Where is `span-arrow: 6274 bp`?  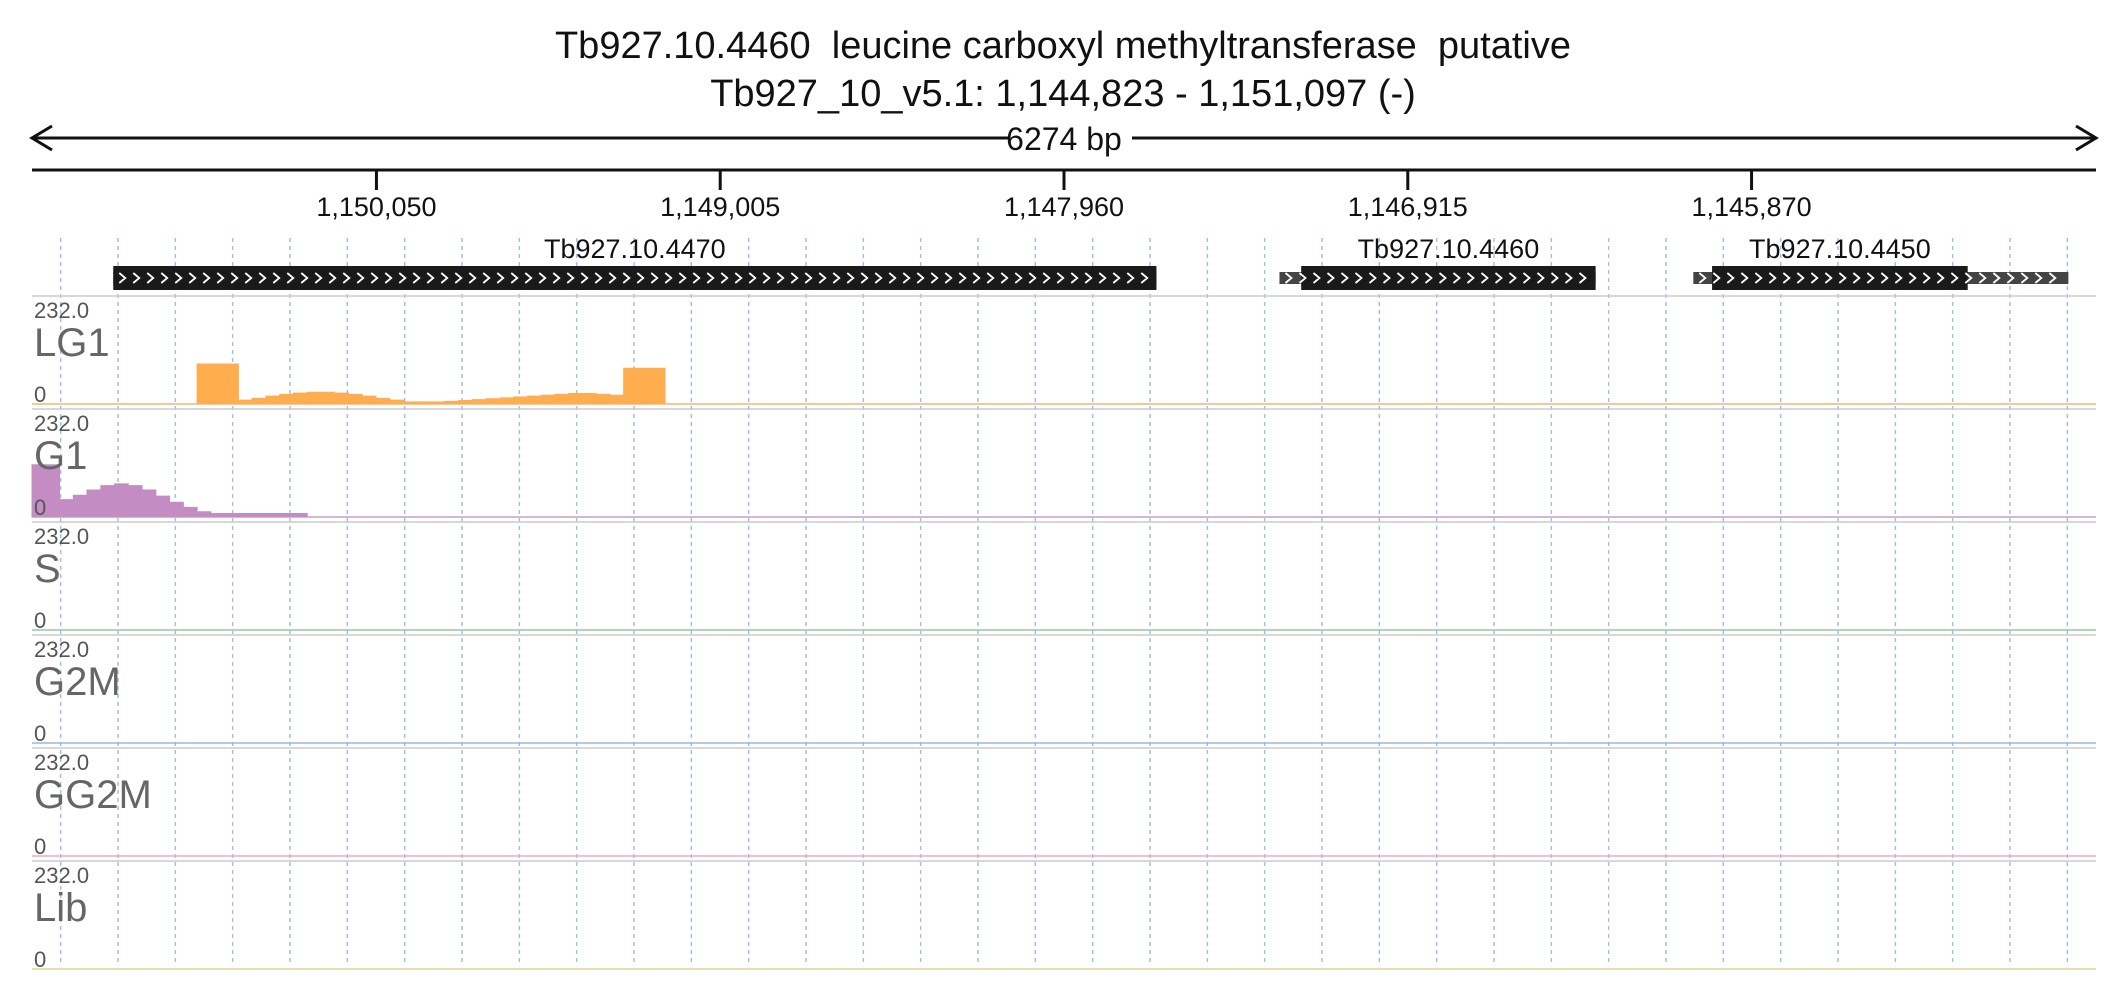 span-arrow: 6274 bp is located at coordinates (1064, 139).